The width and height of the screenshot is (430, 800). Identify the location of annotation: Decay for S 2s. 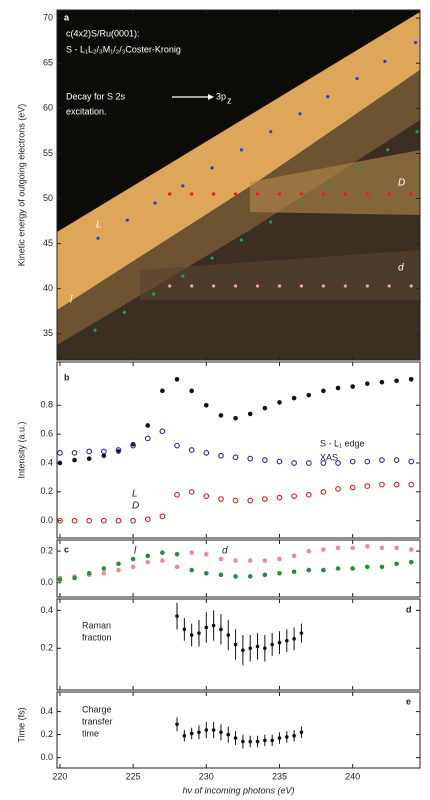
(96, 96).